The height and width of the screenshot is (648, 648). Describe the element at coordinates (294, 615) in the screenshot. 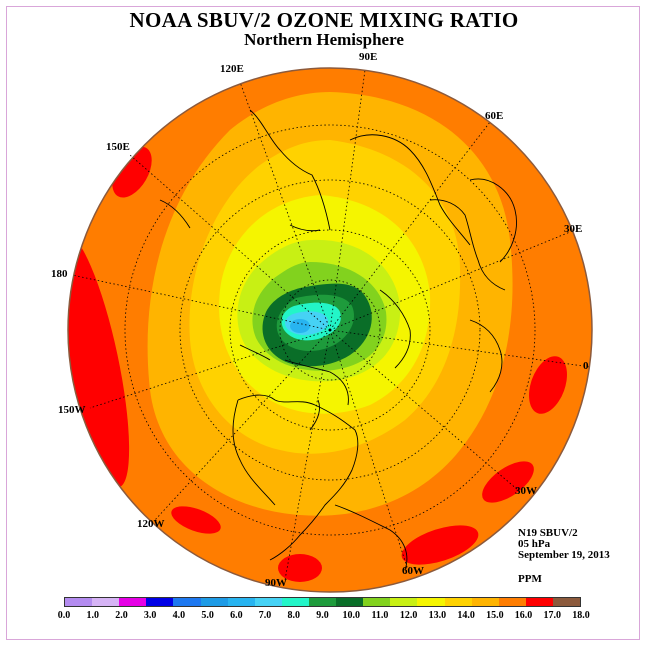

I see `colorbar-tick-label: 8.0` at that location.